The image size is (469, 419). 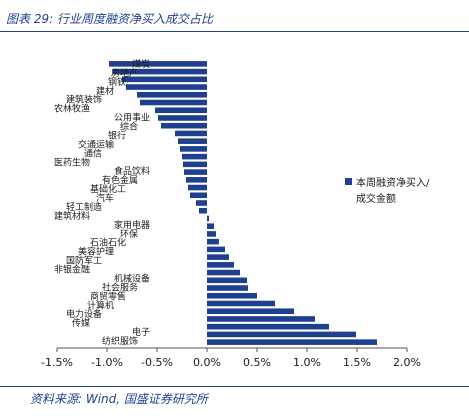 What do you see at coordinates (357, 362) in the screenshot?
I see `x-tick-label: 1.5%` at bounding box center [357, 362].